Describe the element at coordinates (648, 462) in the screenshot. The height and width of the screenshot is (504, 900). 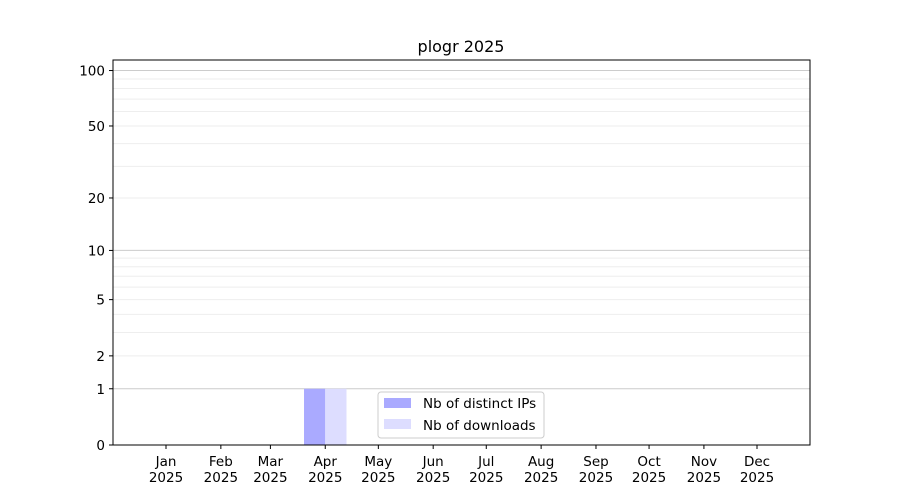
I see `x-tick-label: Oct` at that location.